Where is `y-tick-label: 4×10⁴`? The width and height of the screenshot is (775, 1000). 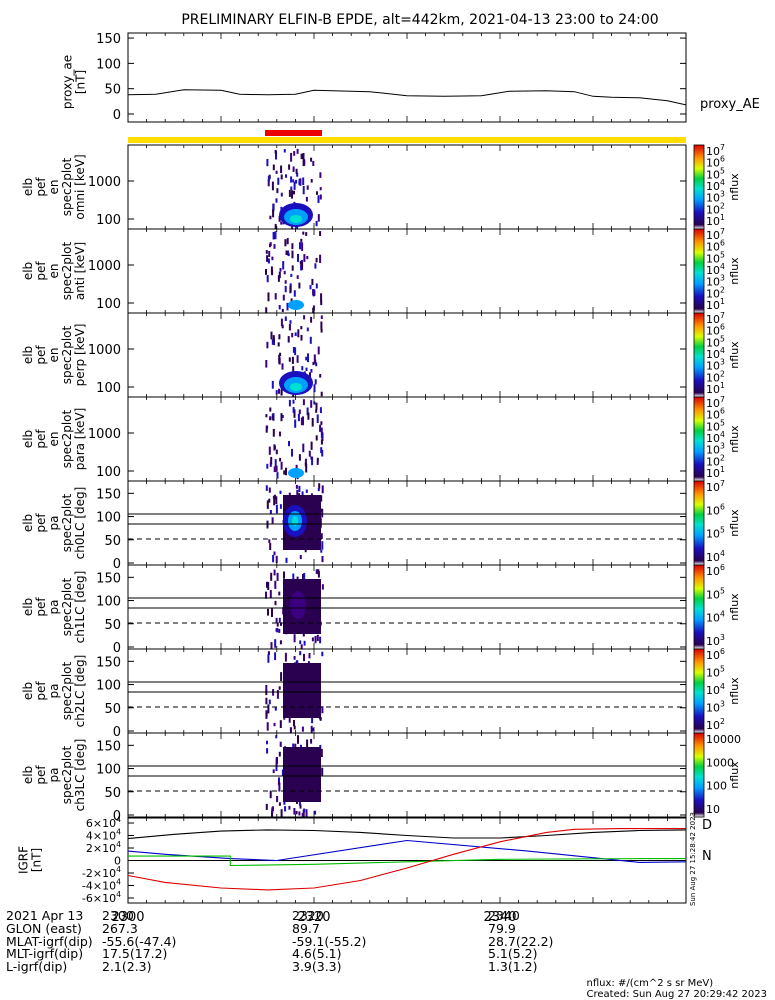 y-tick-label: 4×10⁴ is located at coordinates (103, 835).